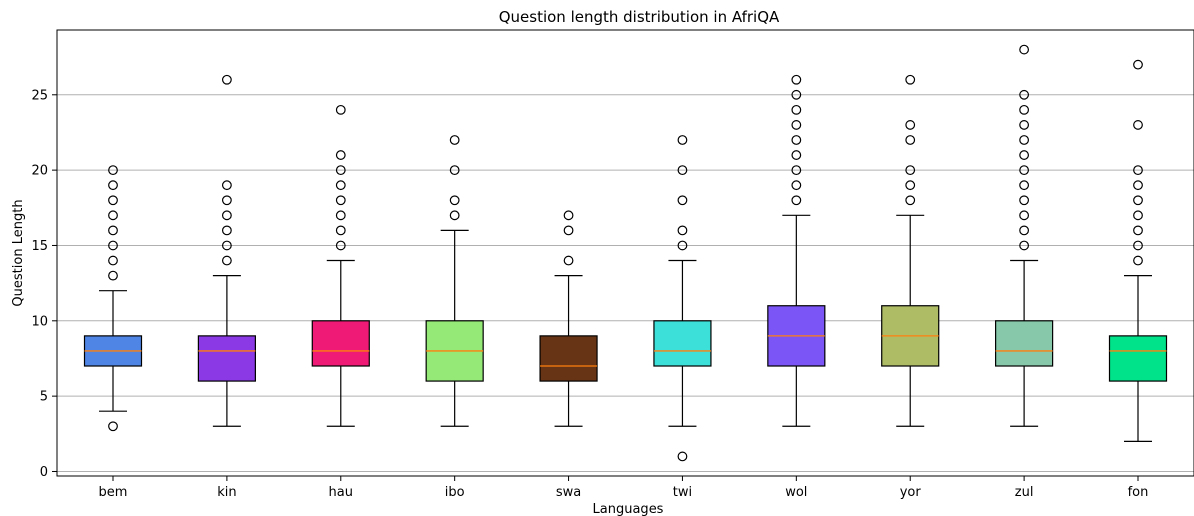 The image size is (1194, 516). Describe the element at coordinates (1138, 492) in the screenshot. I see `x-tick-label: fon` at that location.